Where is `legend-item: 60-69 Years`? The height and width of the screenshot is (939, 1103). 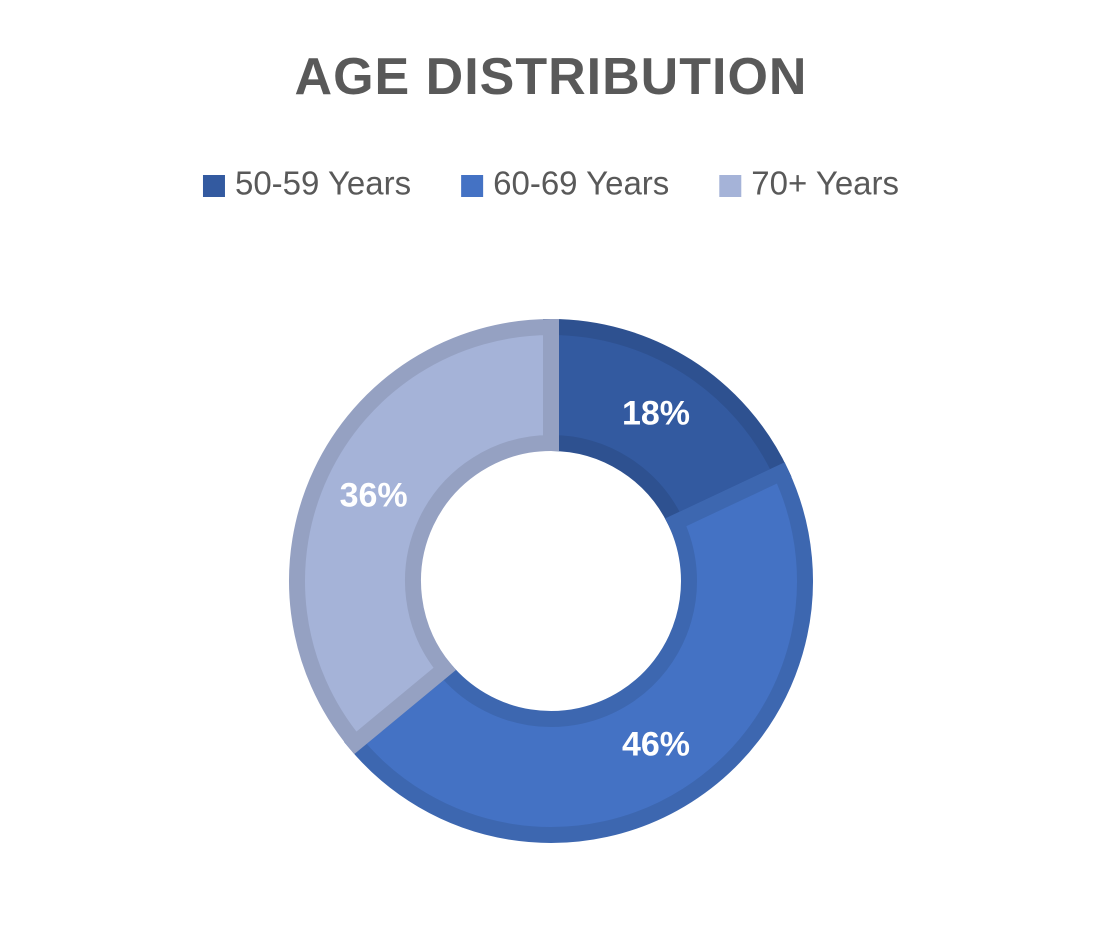
legend-item: 60-69 Years is located at coordinates (565, 183).